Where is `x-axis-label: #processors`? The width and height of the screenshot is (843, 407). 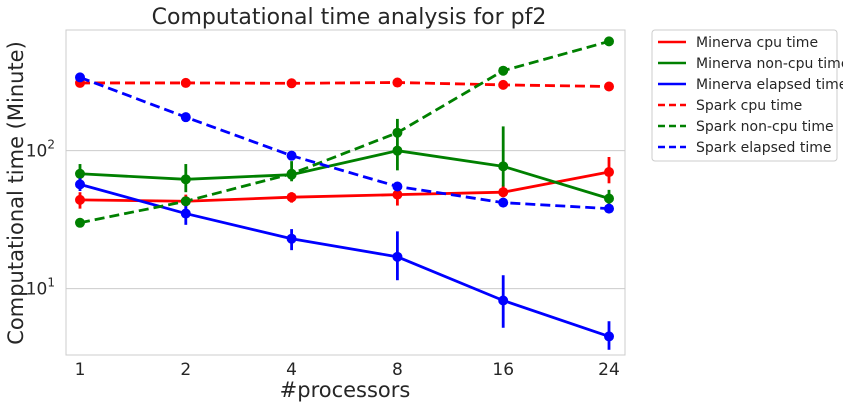 x-axis-label: #processors is located at coordinates (345, 390).